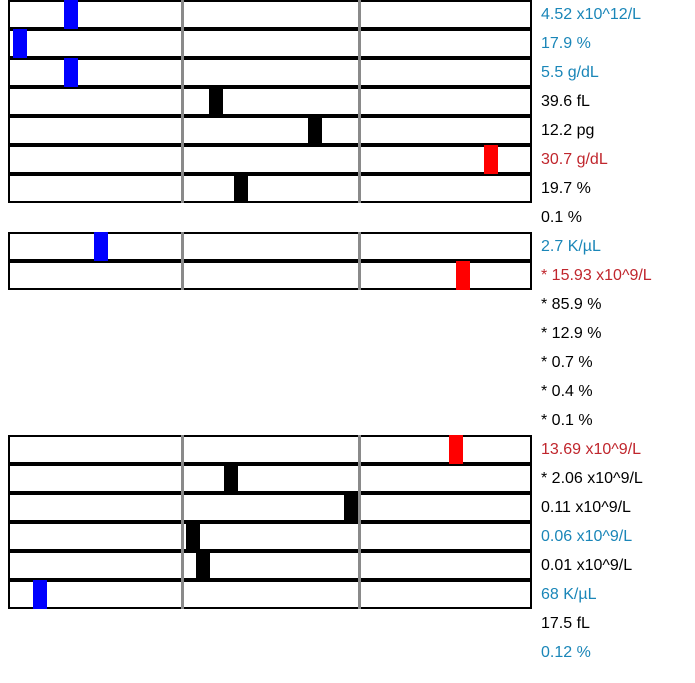 The height and width of the screenshot is (683, 695). I want to click on result-value: * 0.4 %, so click(567, 391).